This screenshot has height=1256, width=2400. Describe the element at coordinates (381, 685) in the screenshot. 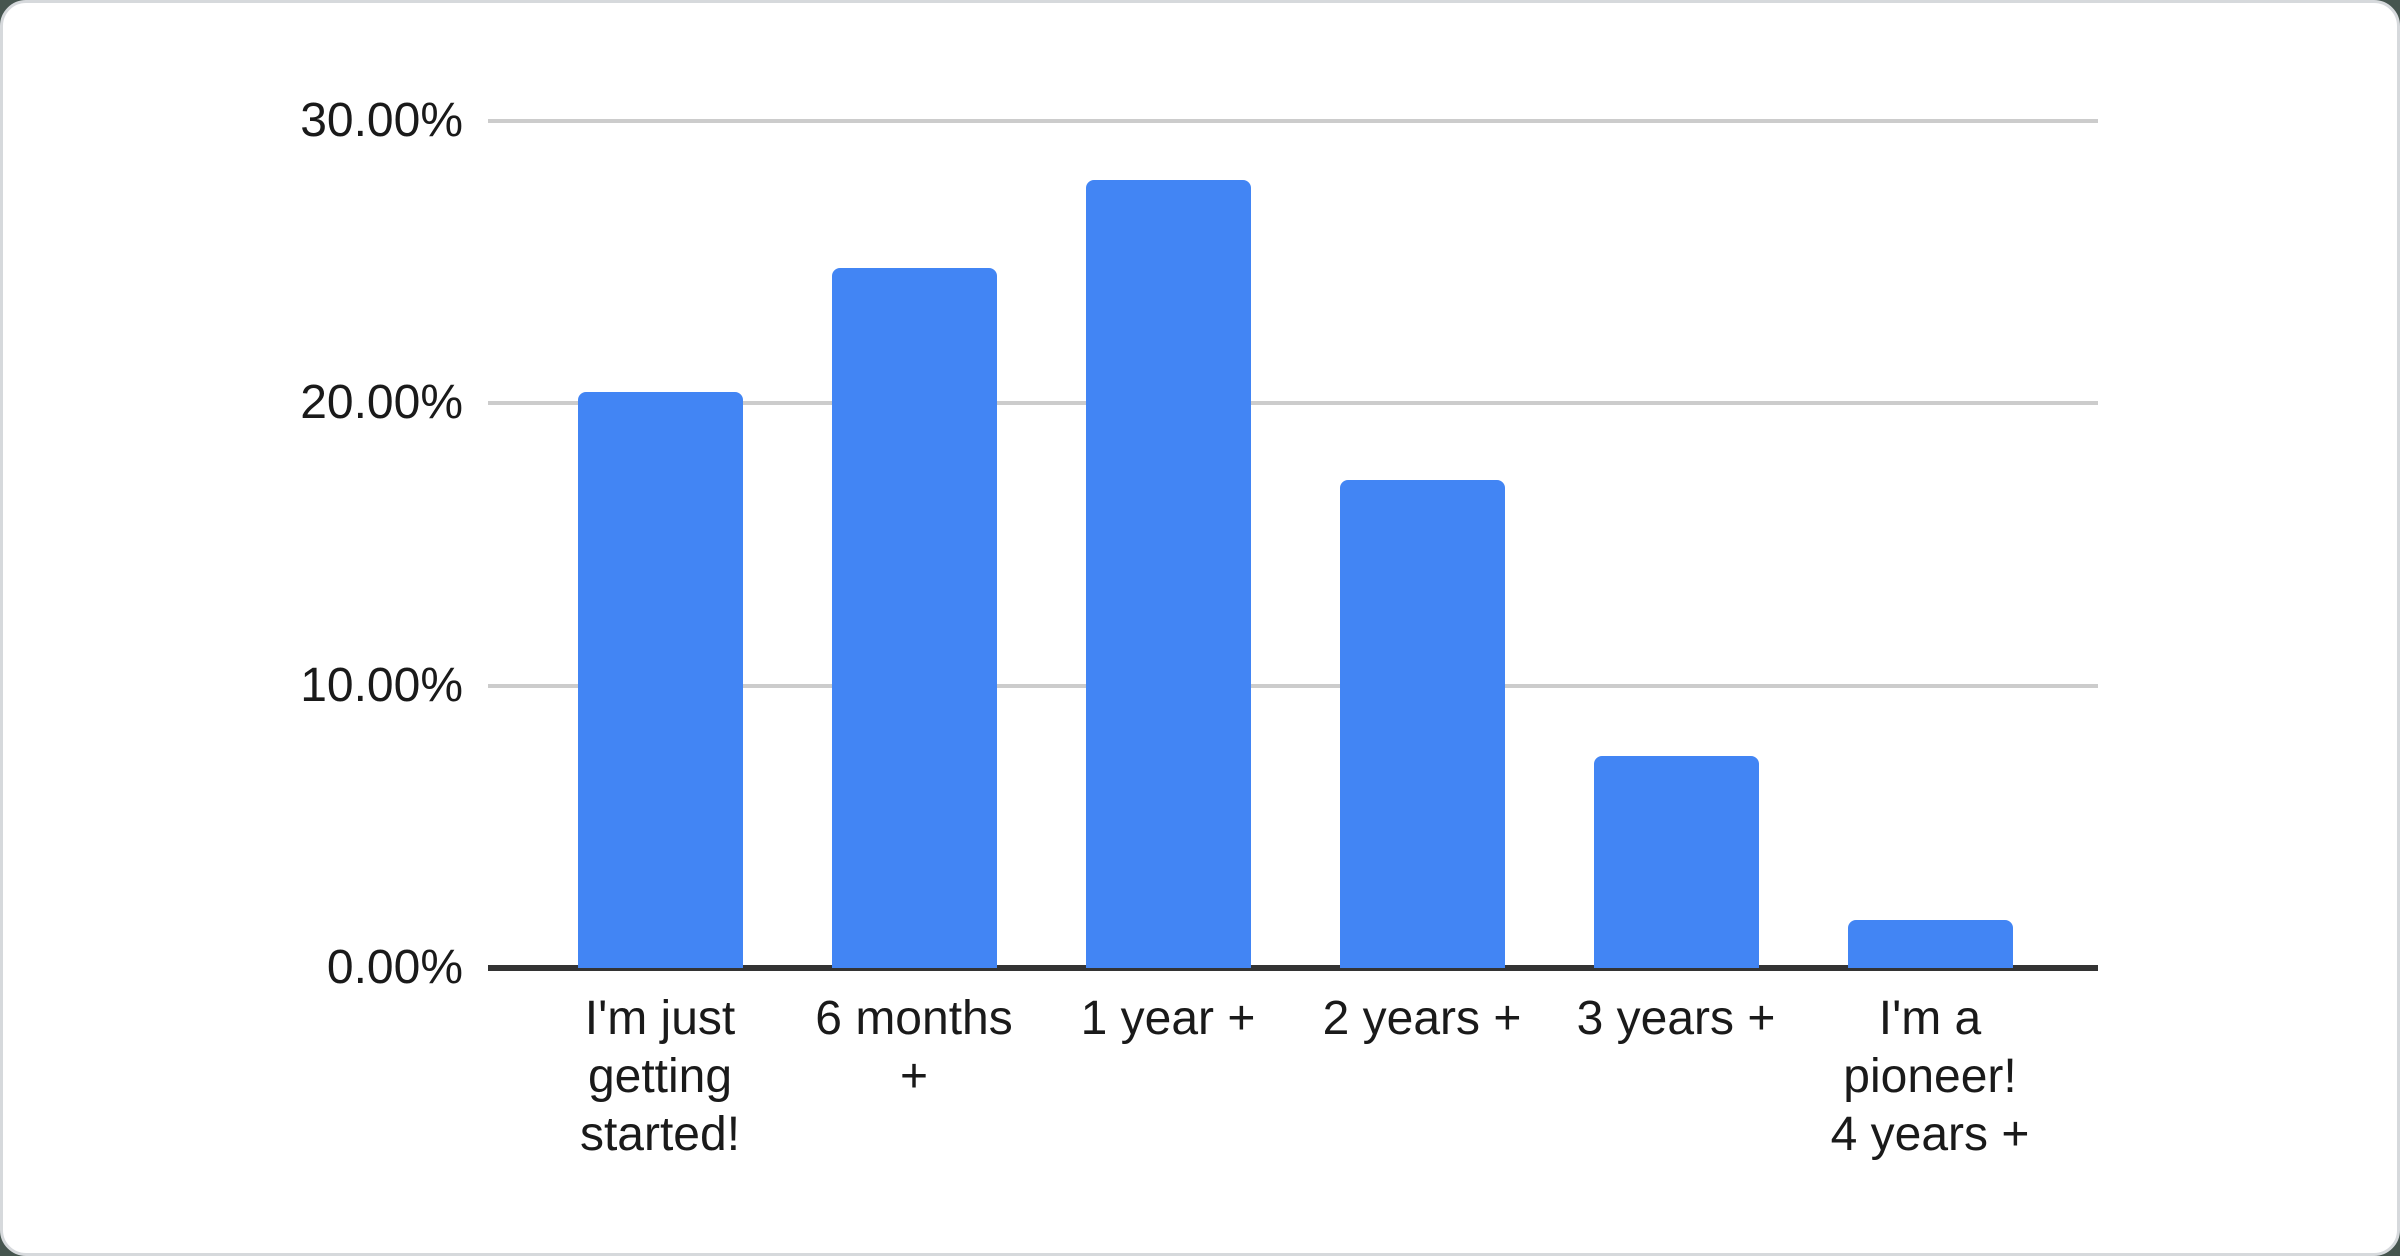

I see `y-axis-tick-label: 10.00%` at that location.